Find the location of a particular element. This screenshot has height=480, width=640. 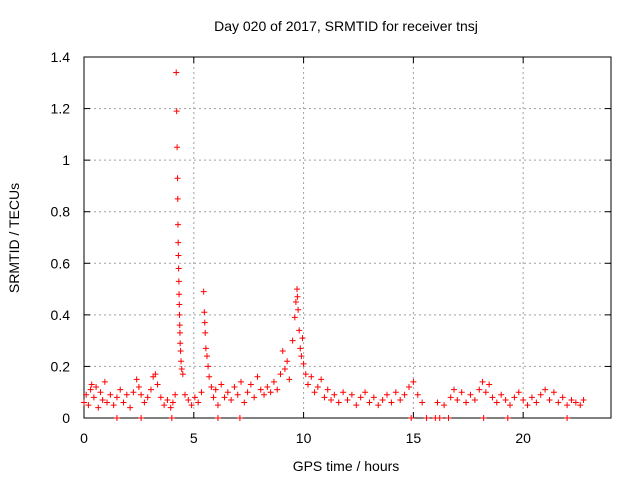

y-axis-label: SRMTID / TECUs is located at coordinates (14, 238).